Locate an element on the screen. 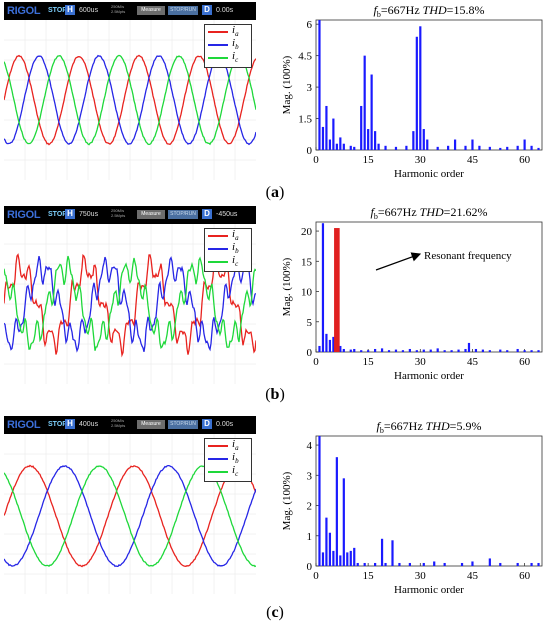 The image size is (550, 630). y-tick-label: 0 is located at coordinates (310, 151).